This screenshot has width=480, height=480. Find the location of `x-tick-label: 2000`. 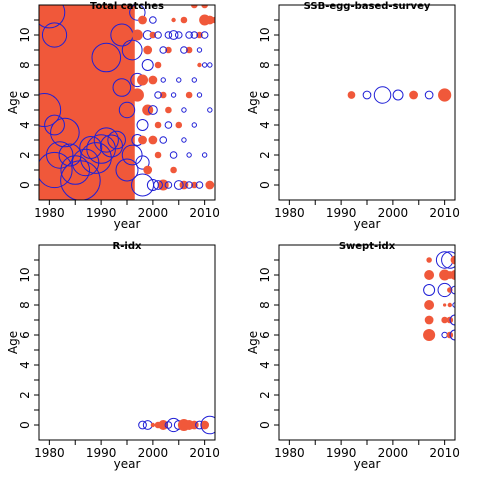

x-tick-label: 2000 is located at coordinates (393, 213).